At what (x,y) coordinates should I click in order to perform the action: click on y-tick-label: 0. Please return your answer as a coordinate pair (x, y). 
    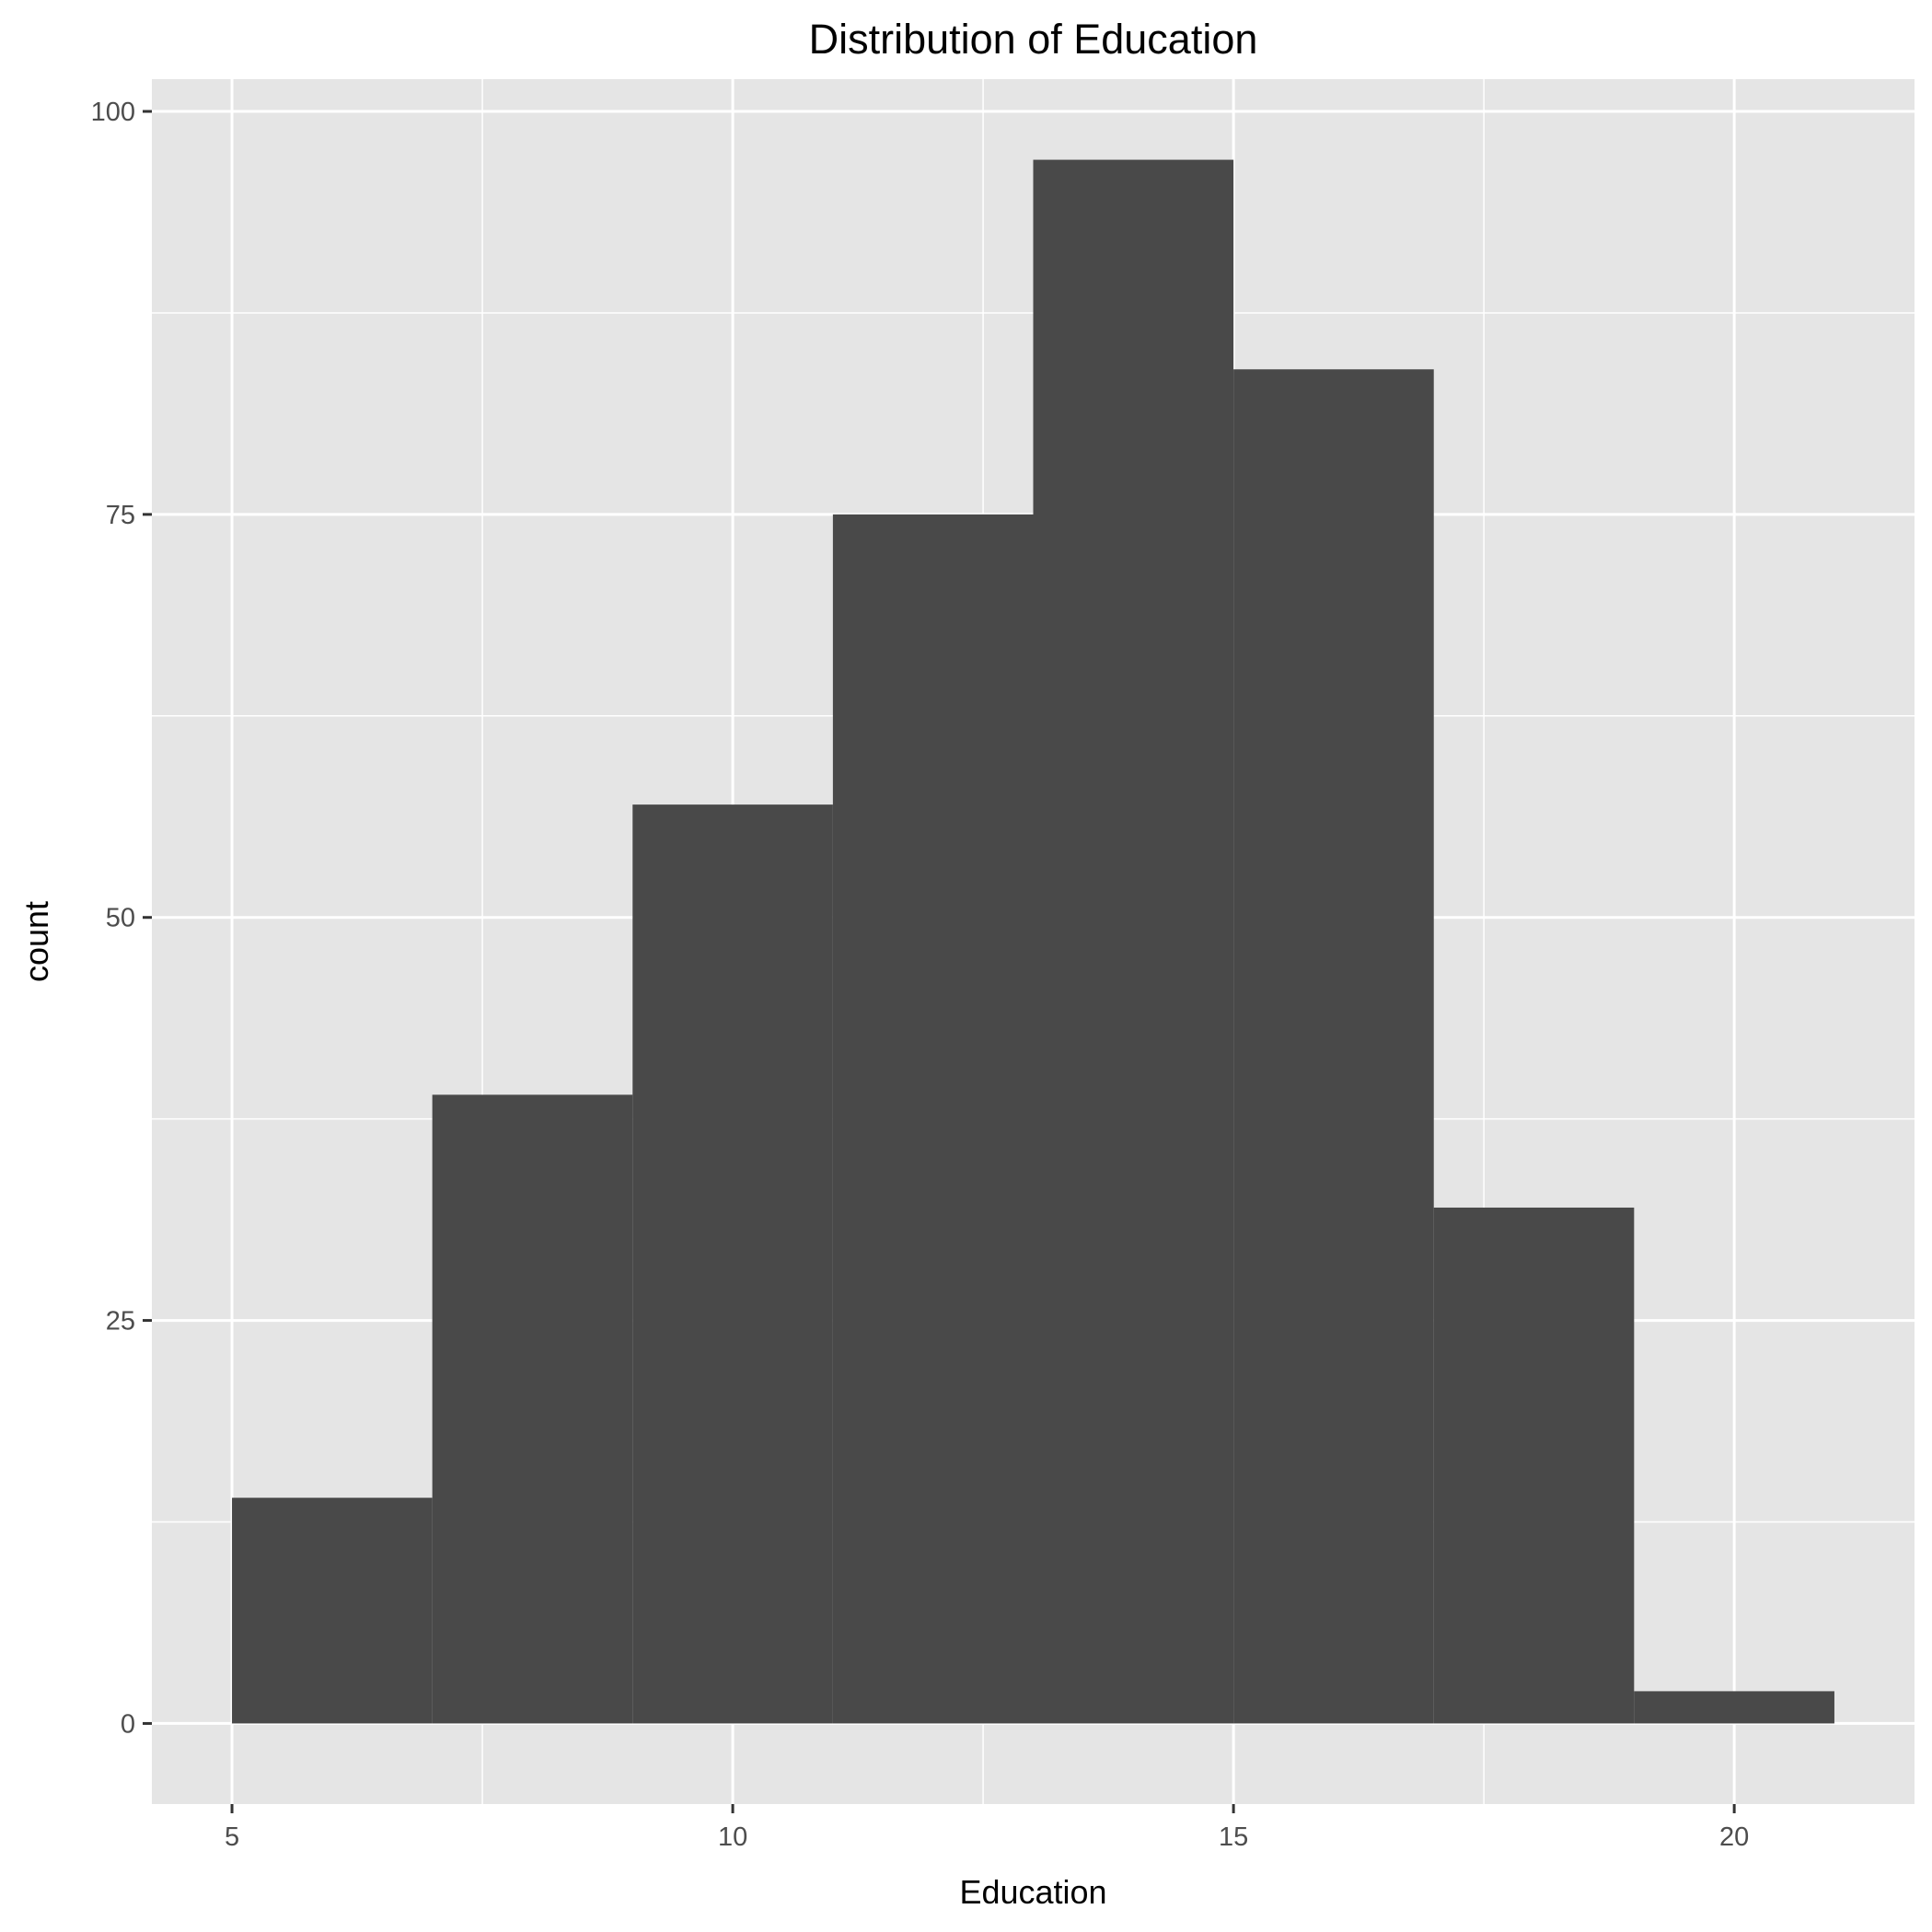
    Looking at the image, I should click on (128, 1724).